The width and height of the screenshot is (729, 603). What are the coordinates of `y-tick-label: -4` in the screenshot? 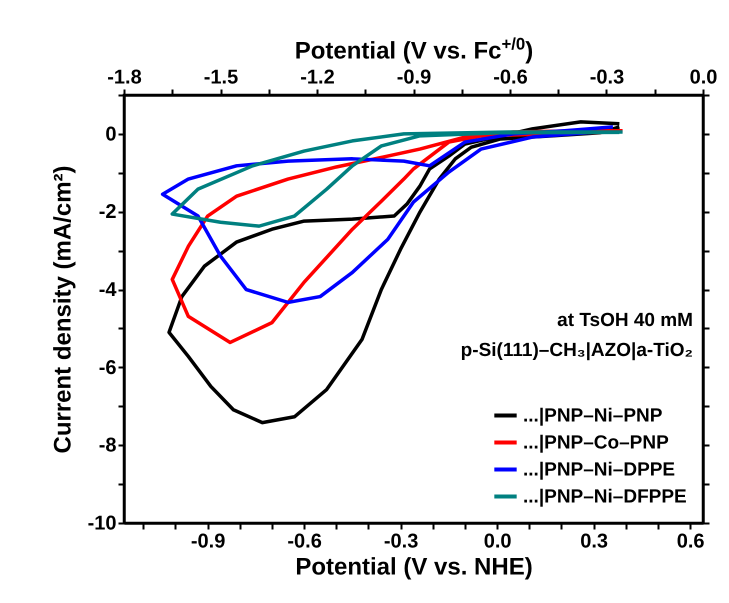 It's located at (108, 290).